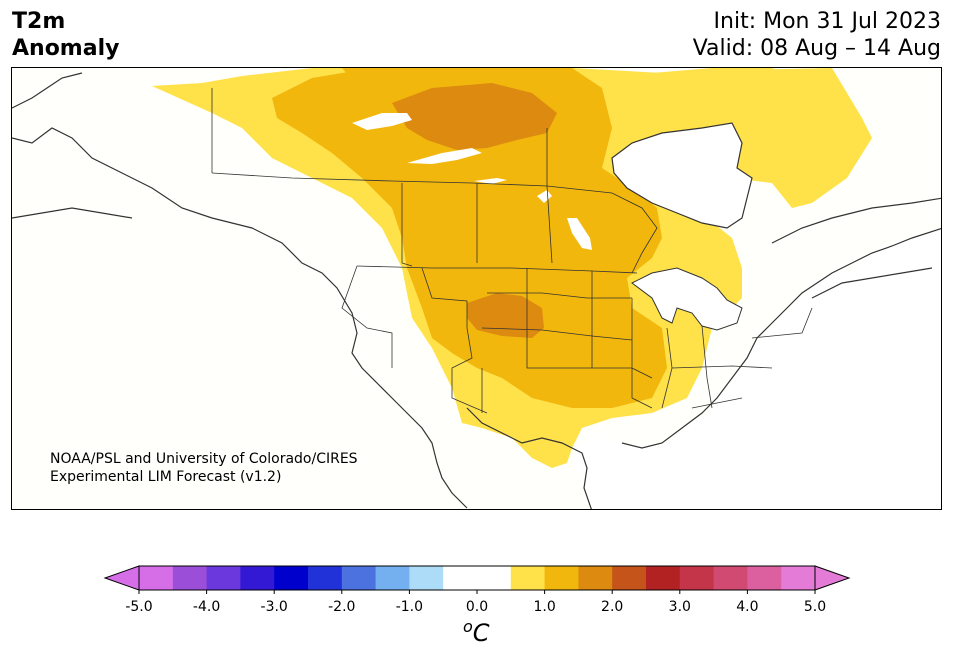  Describe the element at coordinates (468, 626) in the screenshot. I see `unit-degree-symbol: o` at that location.